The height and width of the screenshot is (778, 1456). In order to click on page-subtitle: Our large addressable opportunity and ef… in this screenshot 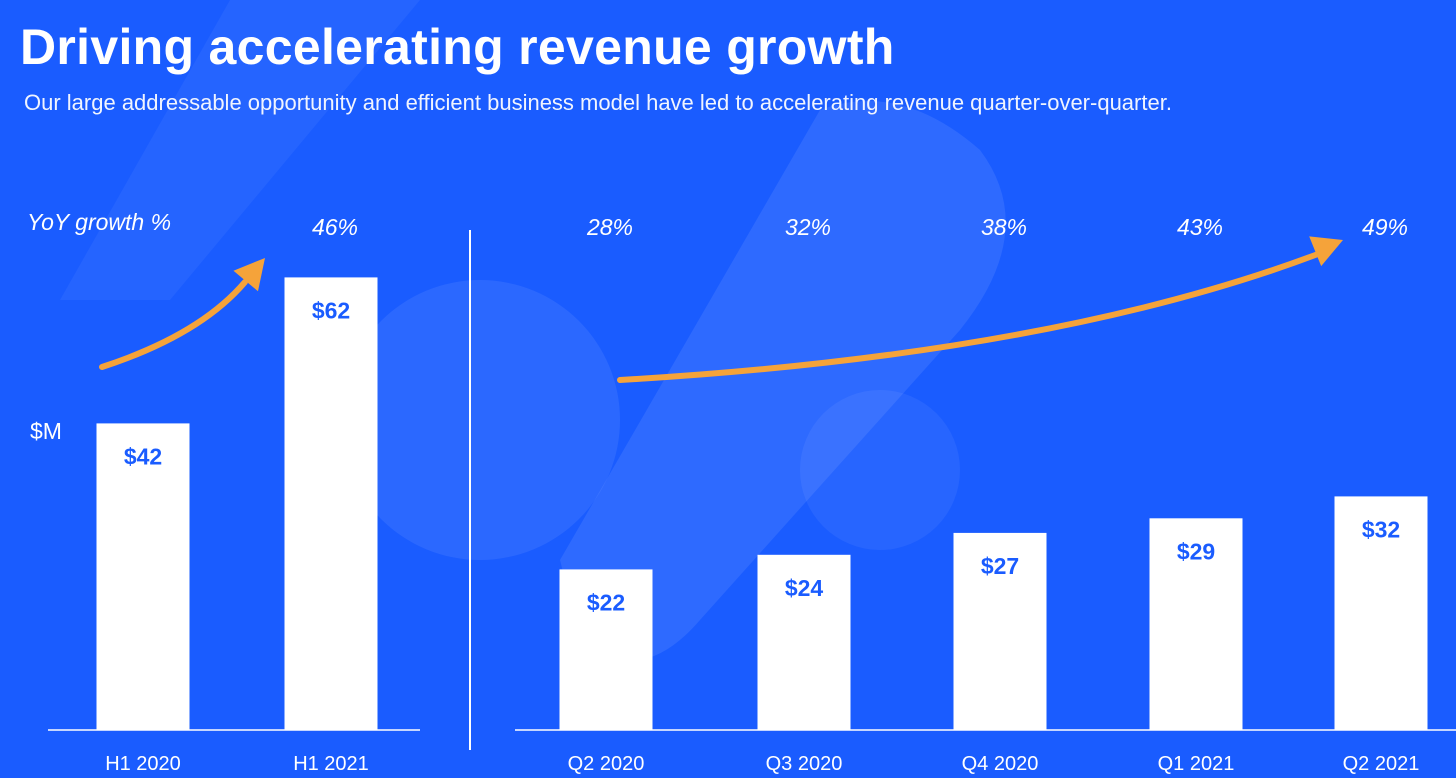, I will do `click(598, 102)`.